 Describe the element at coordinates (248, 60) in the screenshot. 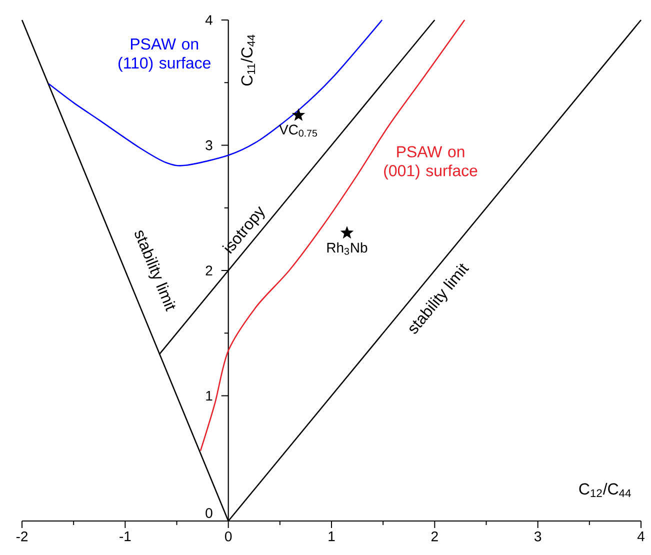

I see `y-axis-title: C$_{11}$/C$_{44}$` at that location.